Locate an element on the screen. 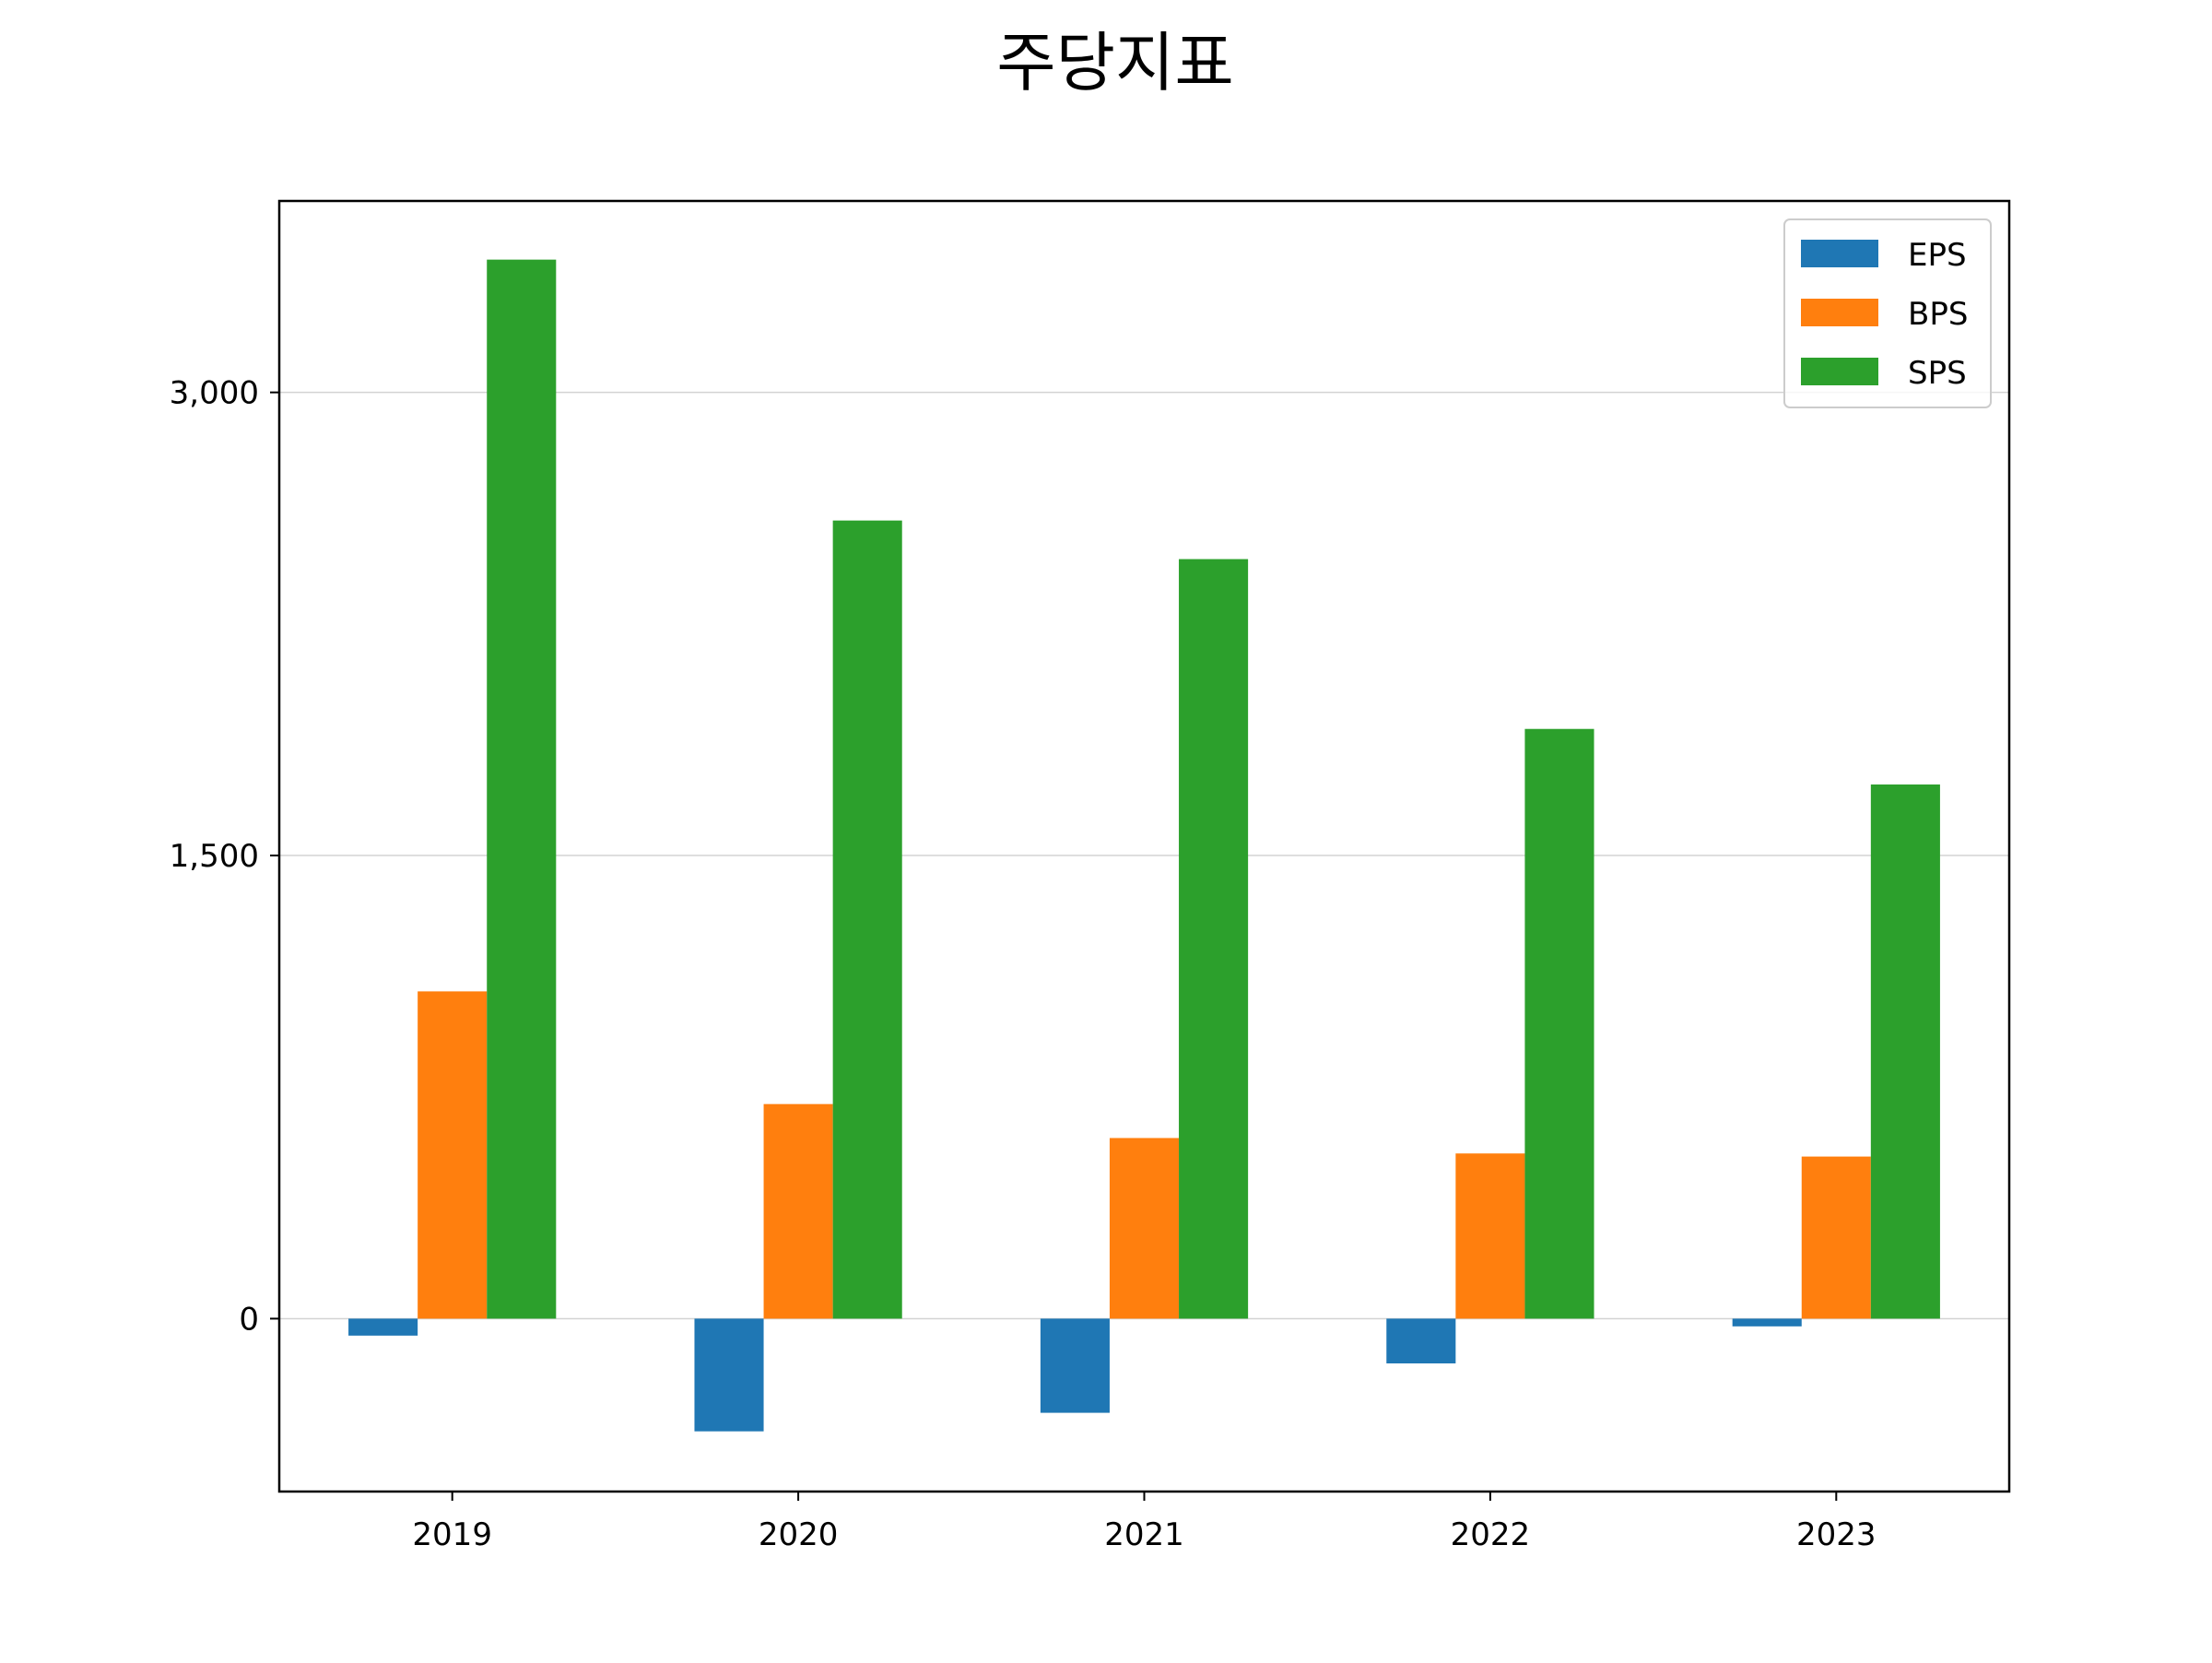  legend-label-sps: SPS is located at coordinates (1937, 373).